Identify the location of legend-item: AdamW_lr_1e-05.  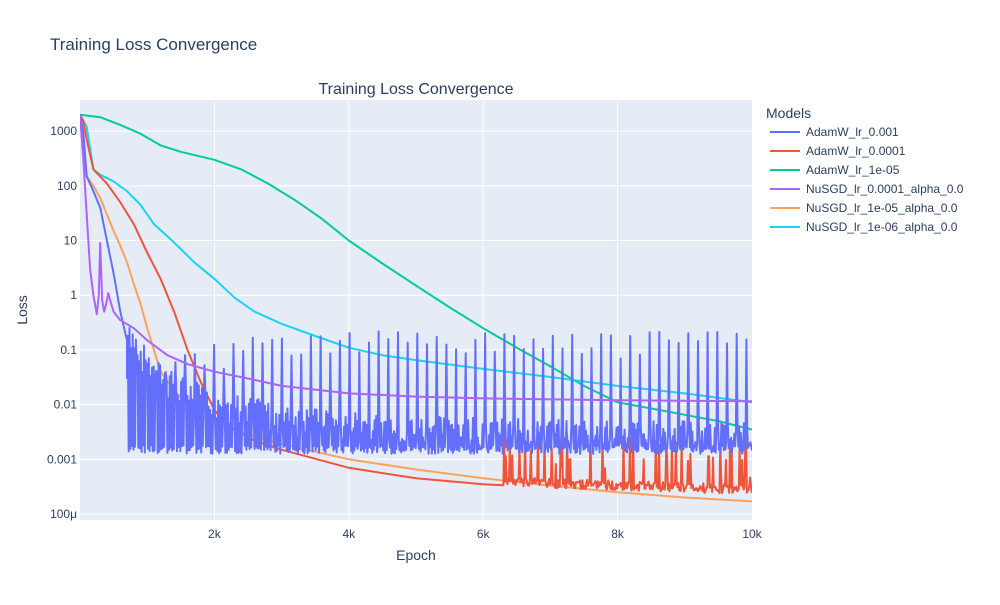
(835, 170).